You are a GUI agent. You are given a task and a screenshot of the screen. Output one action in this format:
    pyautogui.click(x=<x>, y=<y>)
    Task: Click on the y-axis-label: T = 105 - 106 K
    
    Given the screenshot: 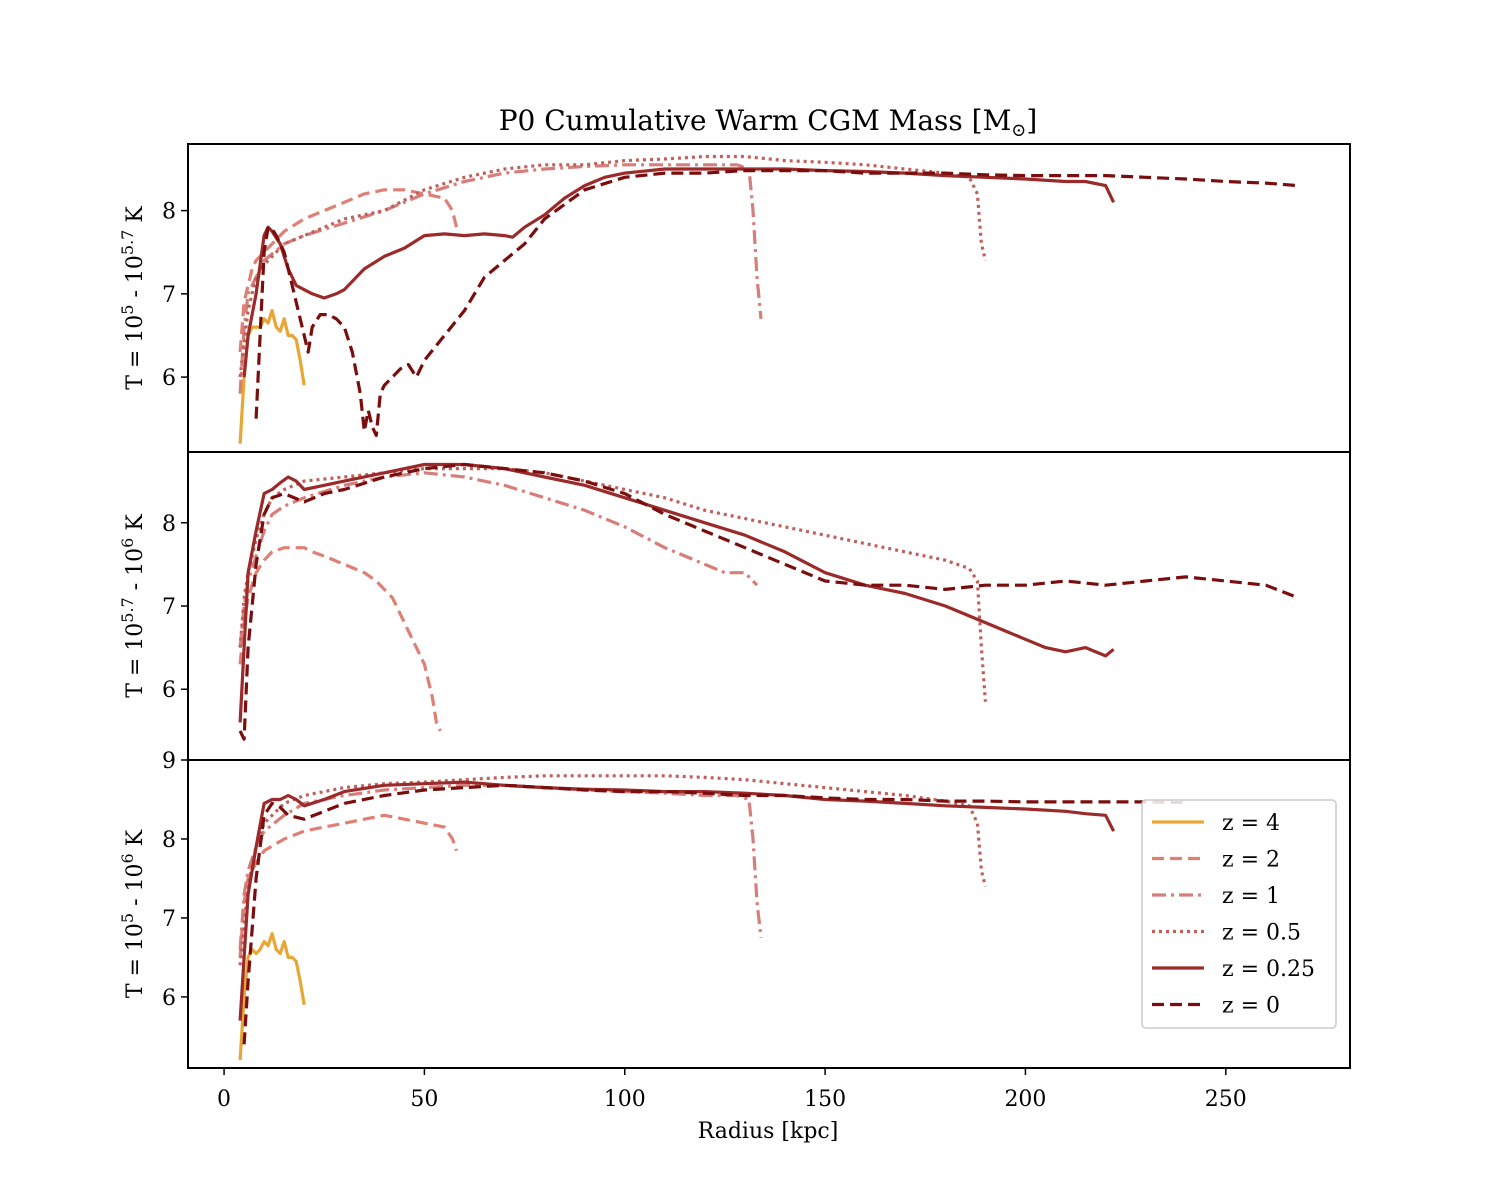 What is the action you would take?
    pyautogui.click(x=133, y=913)
    